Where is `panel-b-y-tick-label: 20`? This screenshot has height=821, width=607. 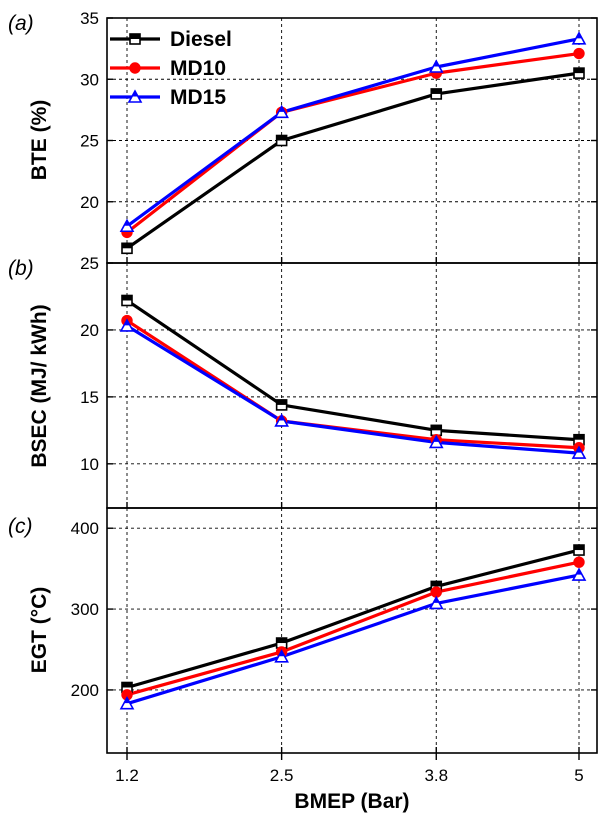 panel-b-y-tick-label: 20 is located at coordinates (89, 330).